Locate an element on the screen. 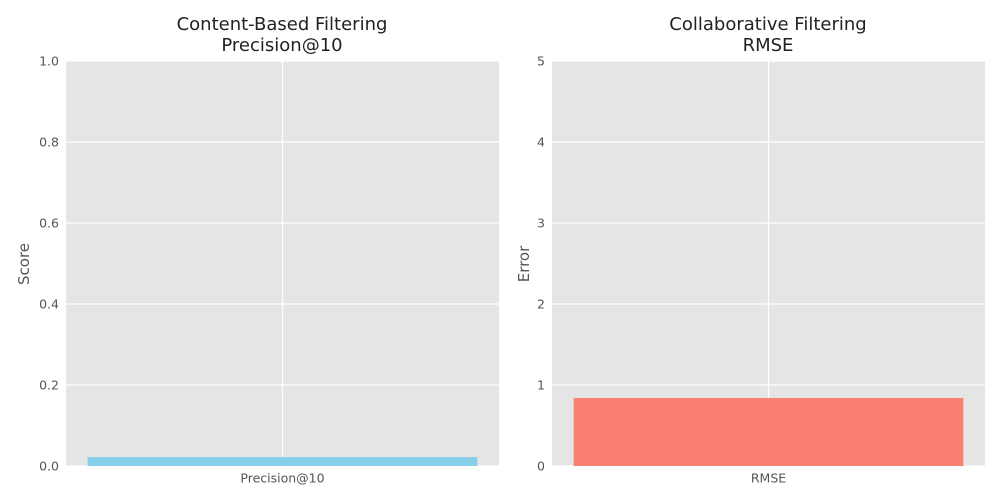  y-tick-label: 5 is located at coordinates (541, 61).